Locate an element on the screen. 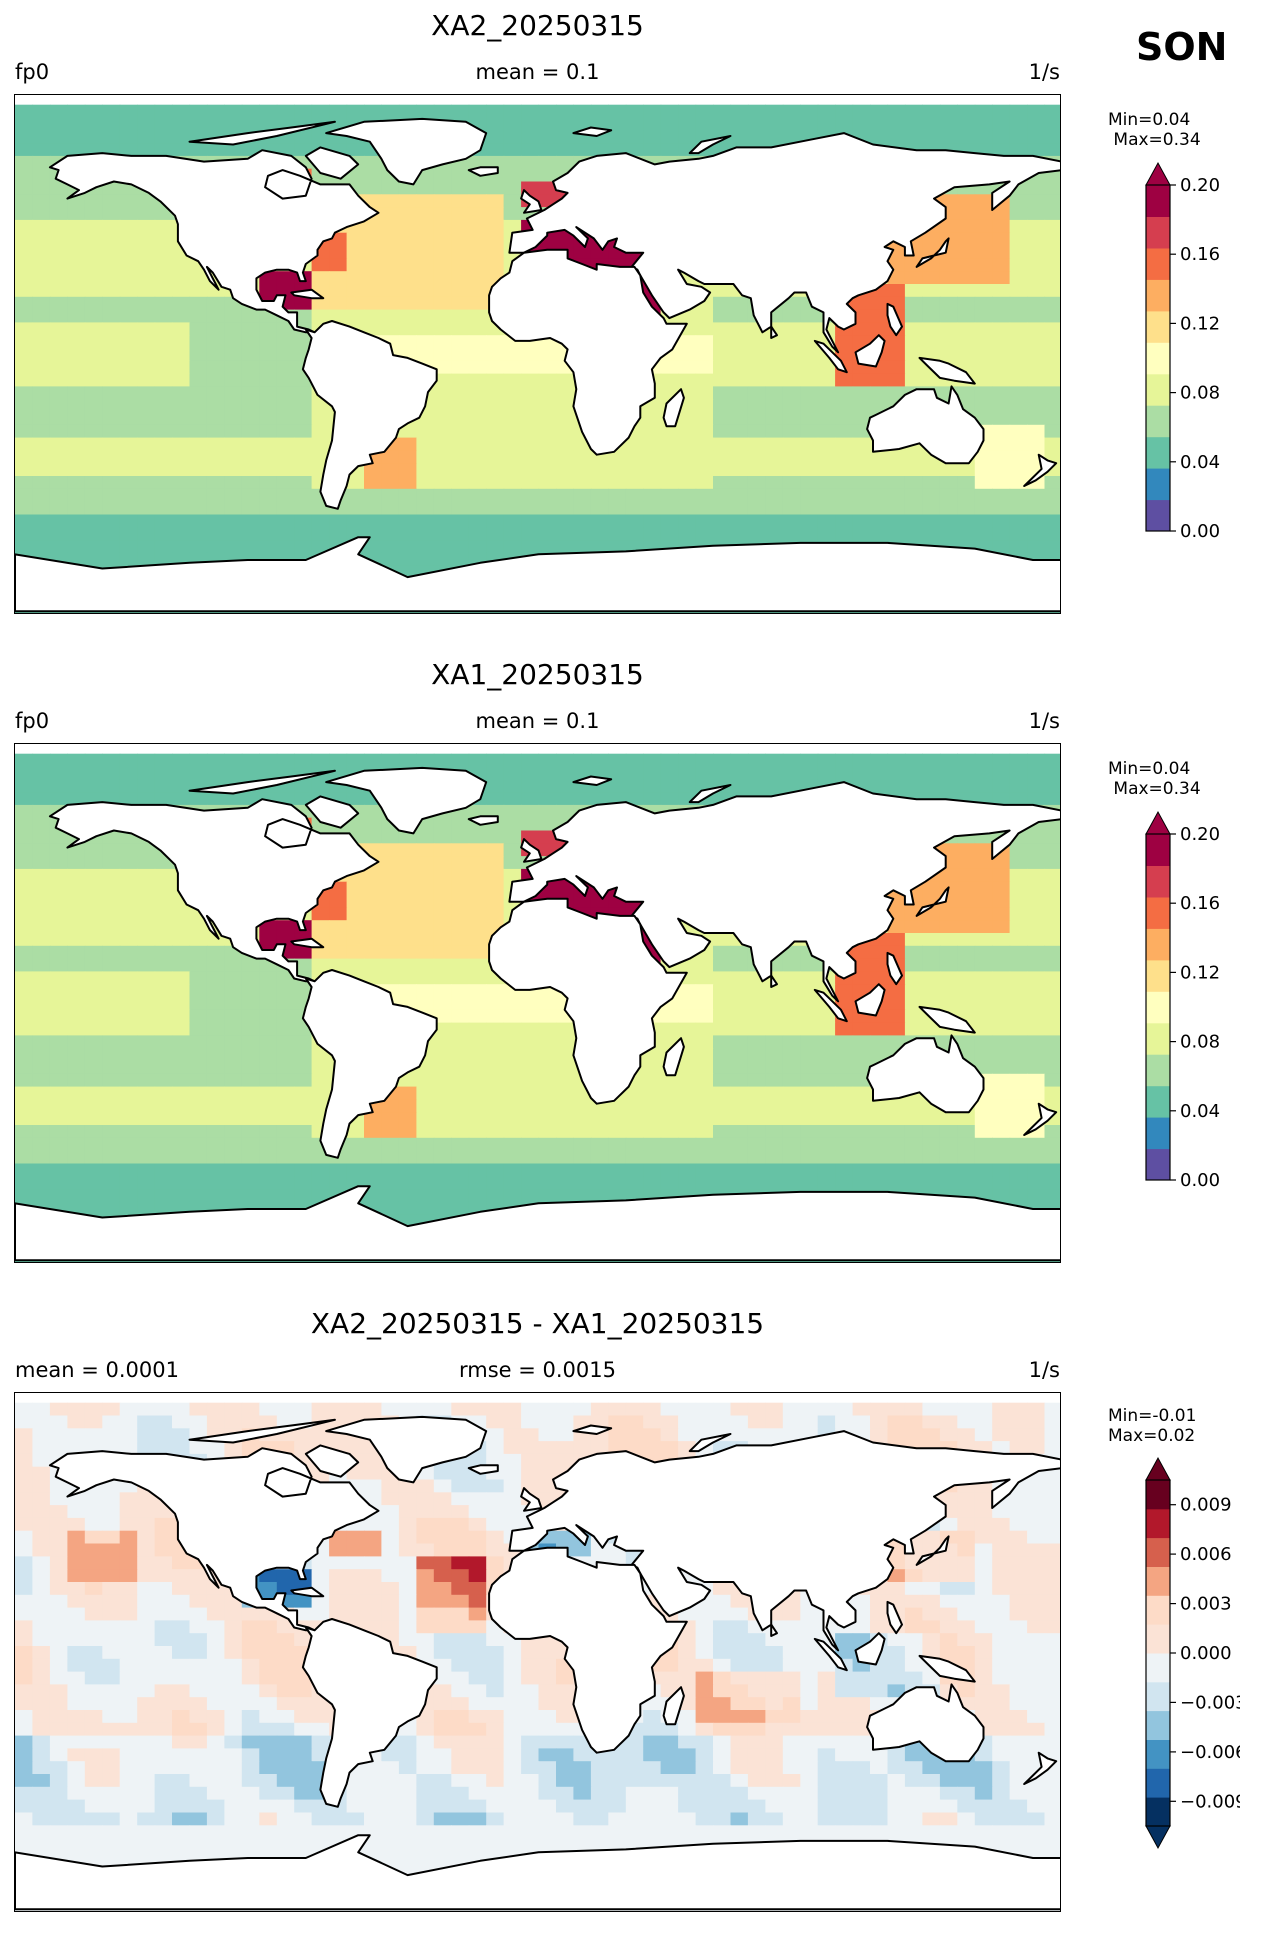  land-north-america is located at coordinates (214, 1539).